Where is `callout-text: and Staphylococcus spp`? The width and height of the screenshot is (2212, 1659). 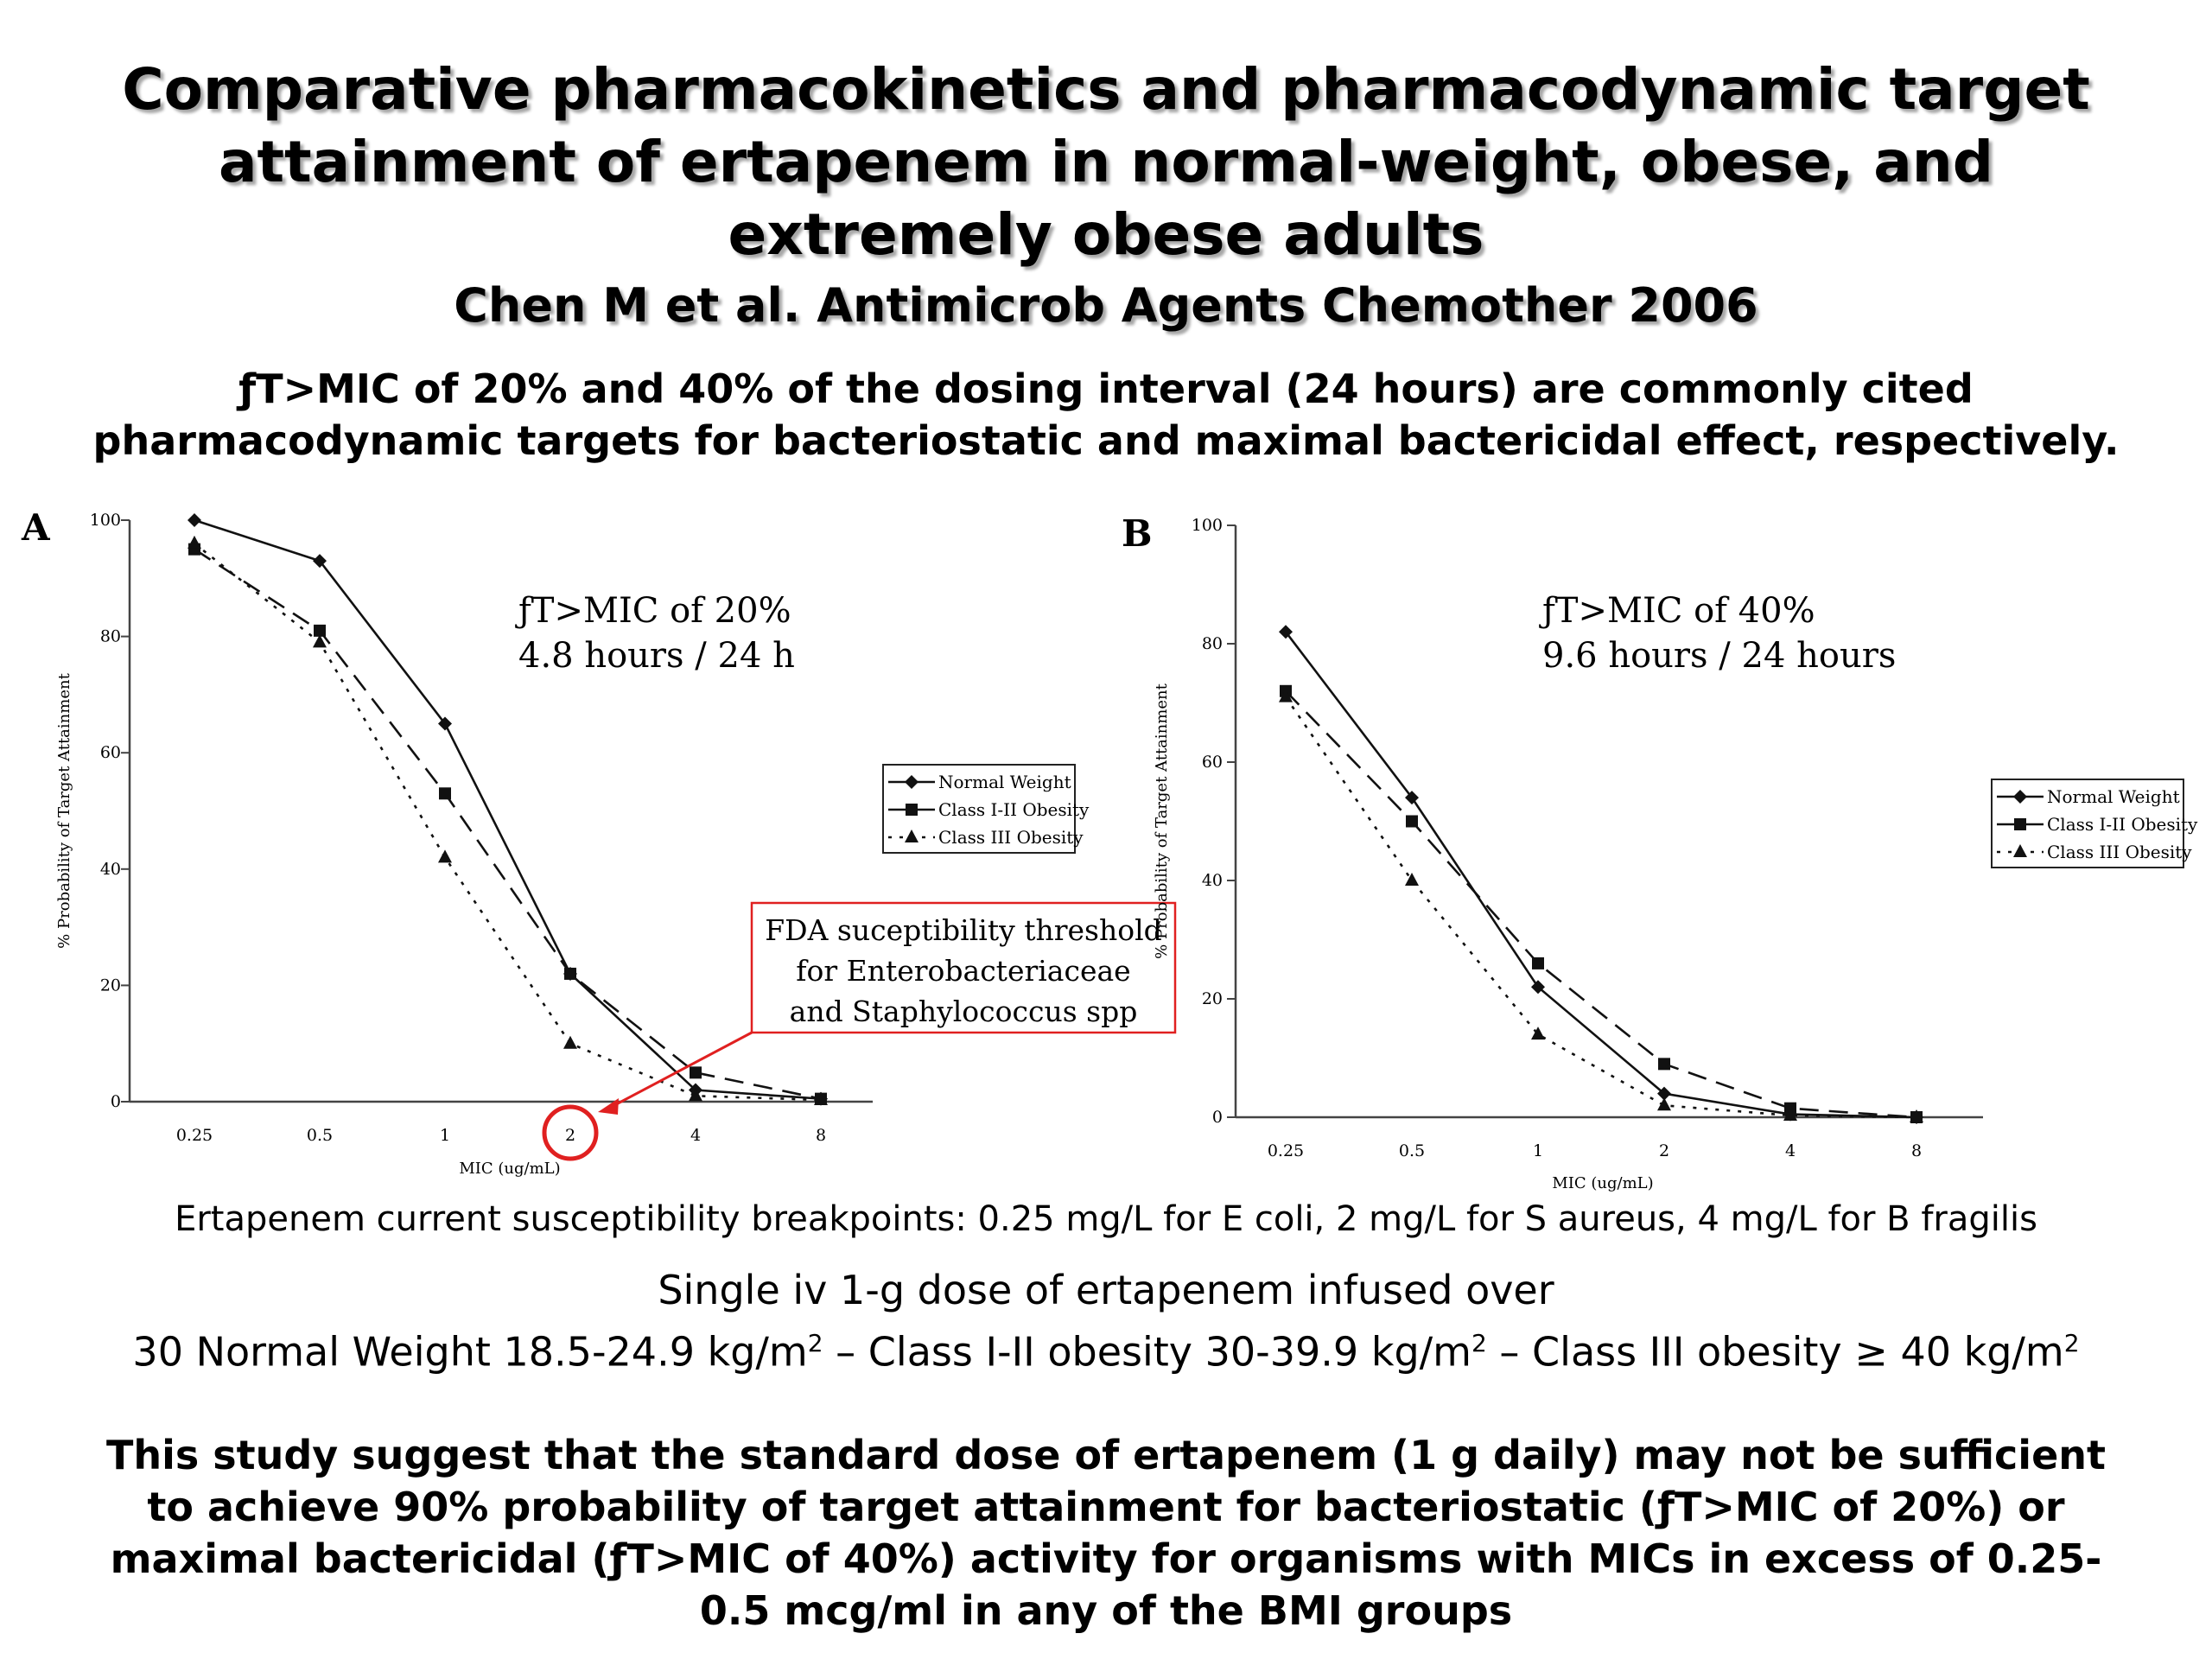
callout-text: and Staphylococcus spp is located at coordinates (964, 1011).